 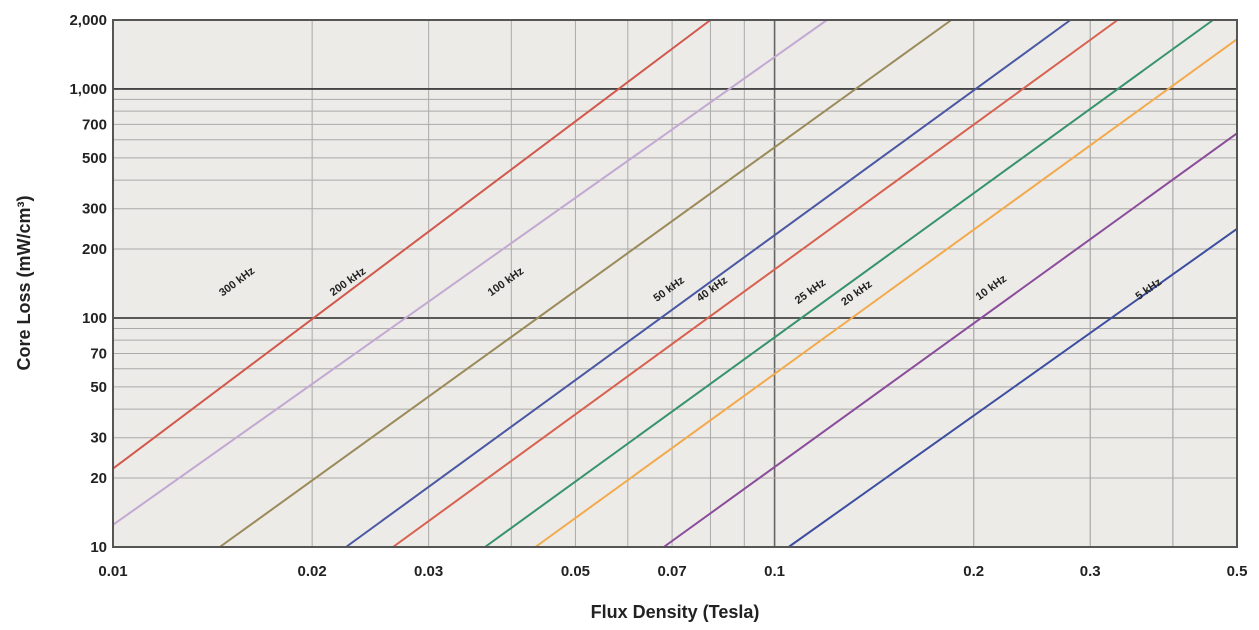 What do you see at coordinates (98, 353) in the screenshot?
I see `y-tick-label: 70` at bounding box center [98, 353].